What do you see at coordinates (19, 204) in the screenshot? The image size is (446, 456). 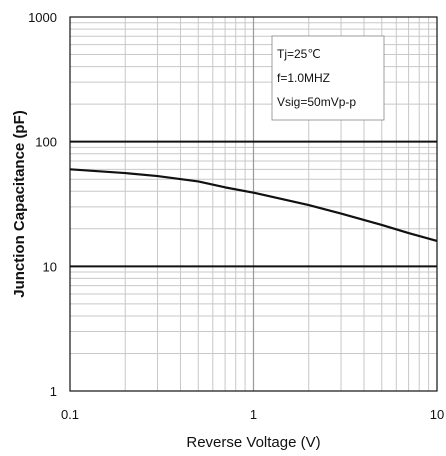 I see `y-axis-title: Junction Capacitance (pF)` at bounding box center [19, 204].